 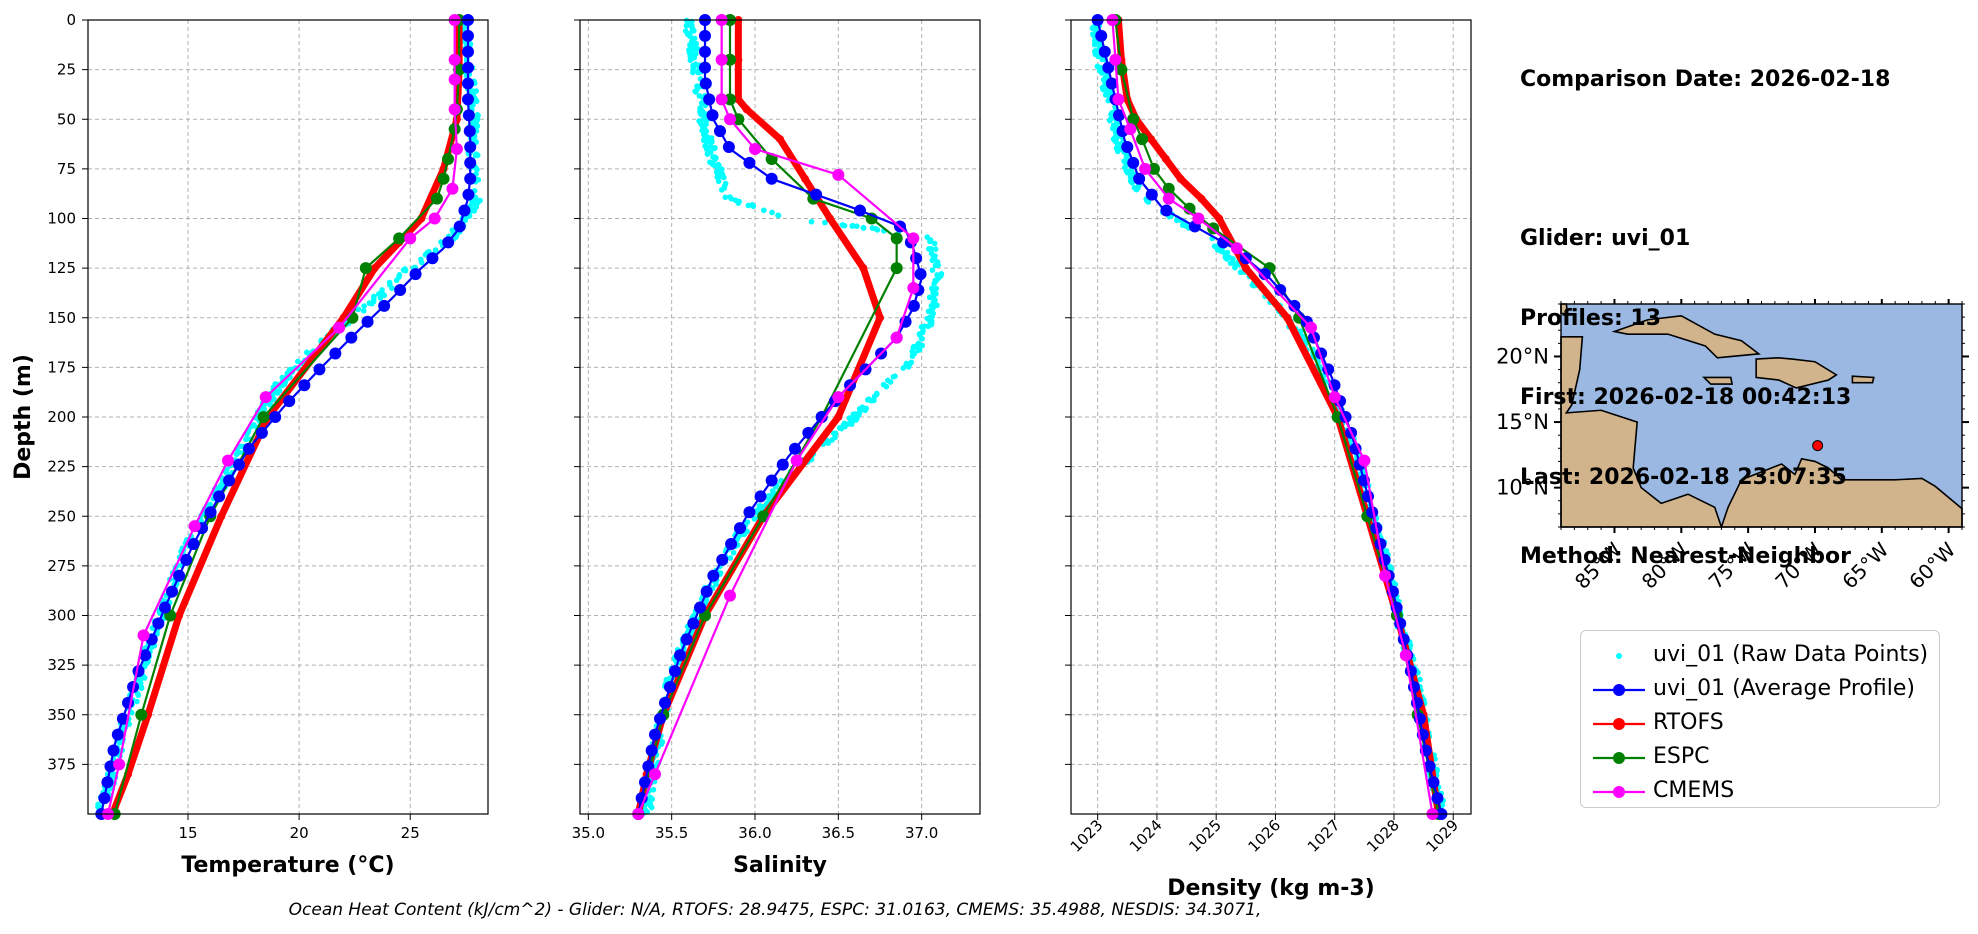 I want to click on x-axis-label: Salinity, so click(x=780, y=865).